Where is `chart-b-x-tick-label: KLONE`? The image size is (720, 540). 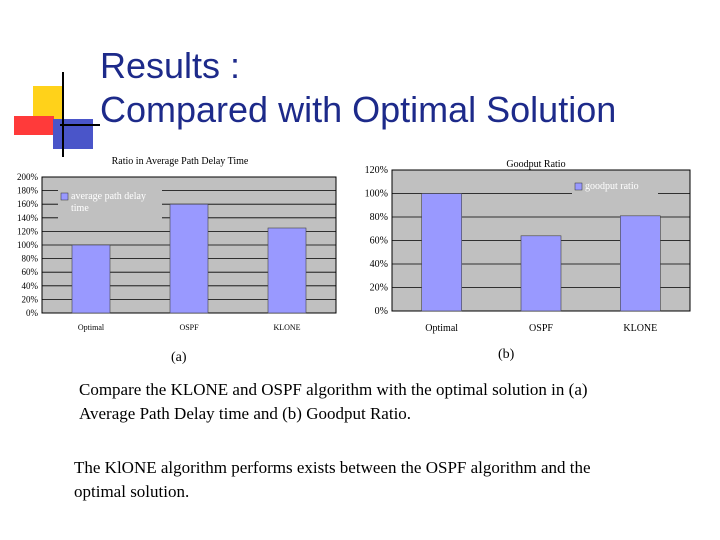 chart-b-x-tick-label: KLONE is located at coordinates (640, 328).